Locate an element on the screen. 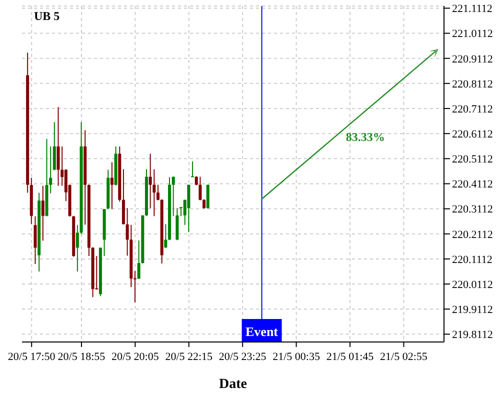  y-tick-label: 220.9112 is located at coordinates (472, 59).